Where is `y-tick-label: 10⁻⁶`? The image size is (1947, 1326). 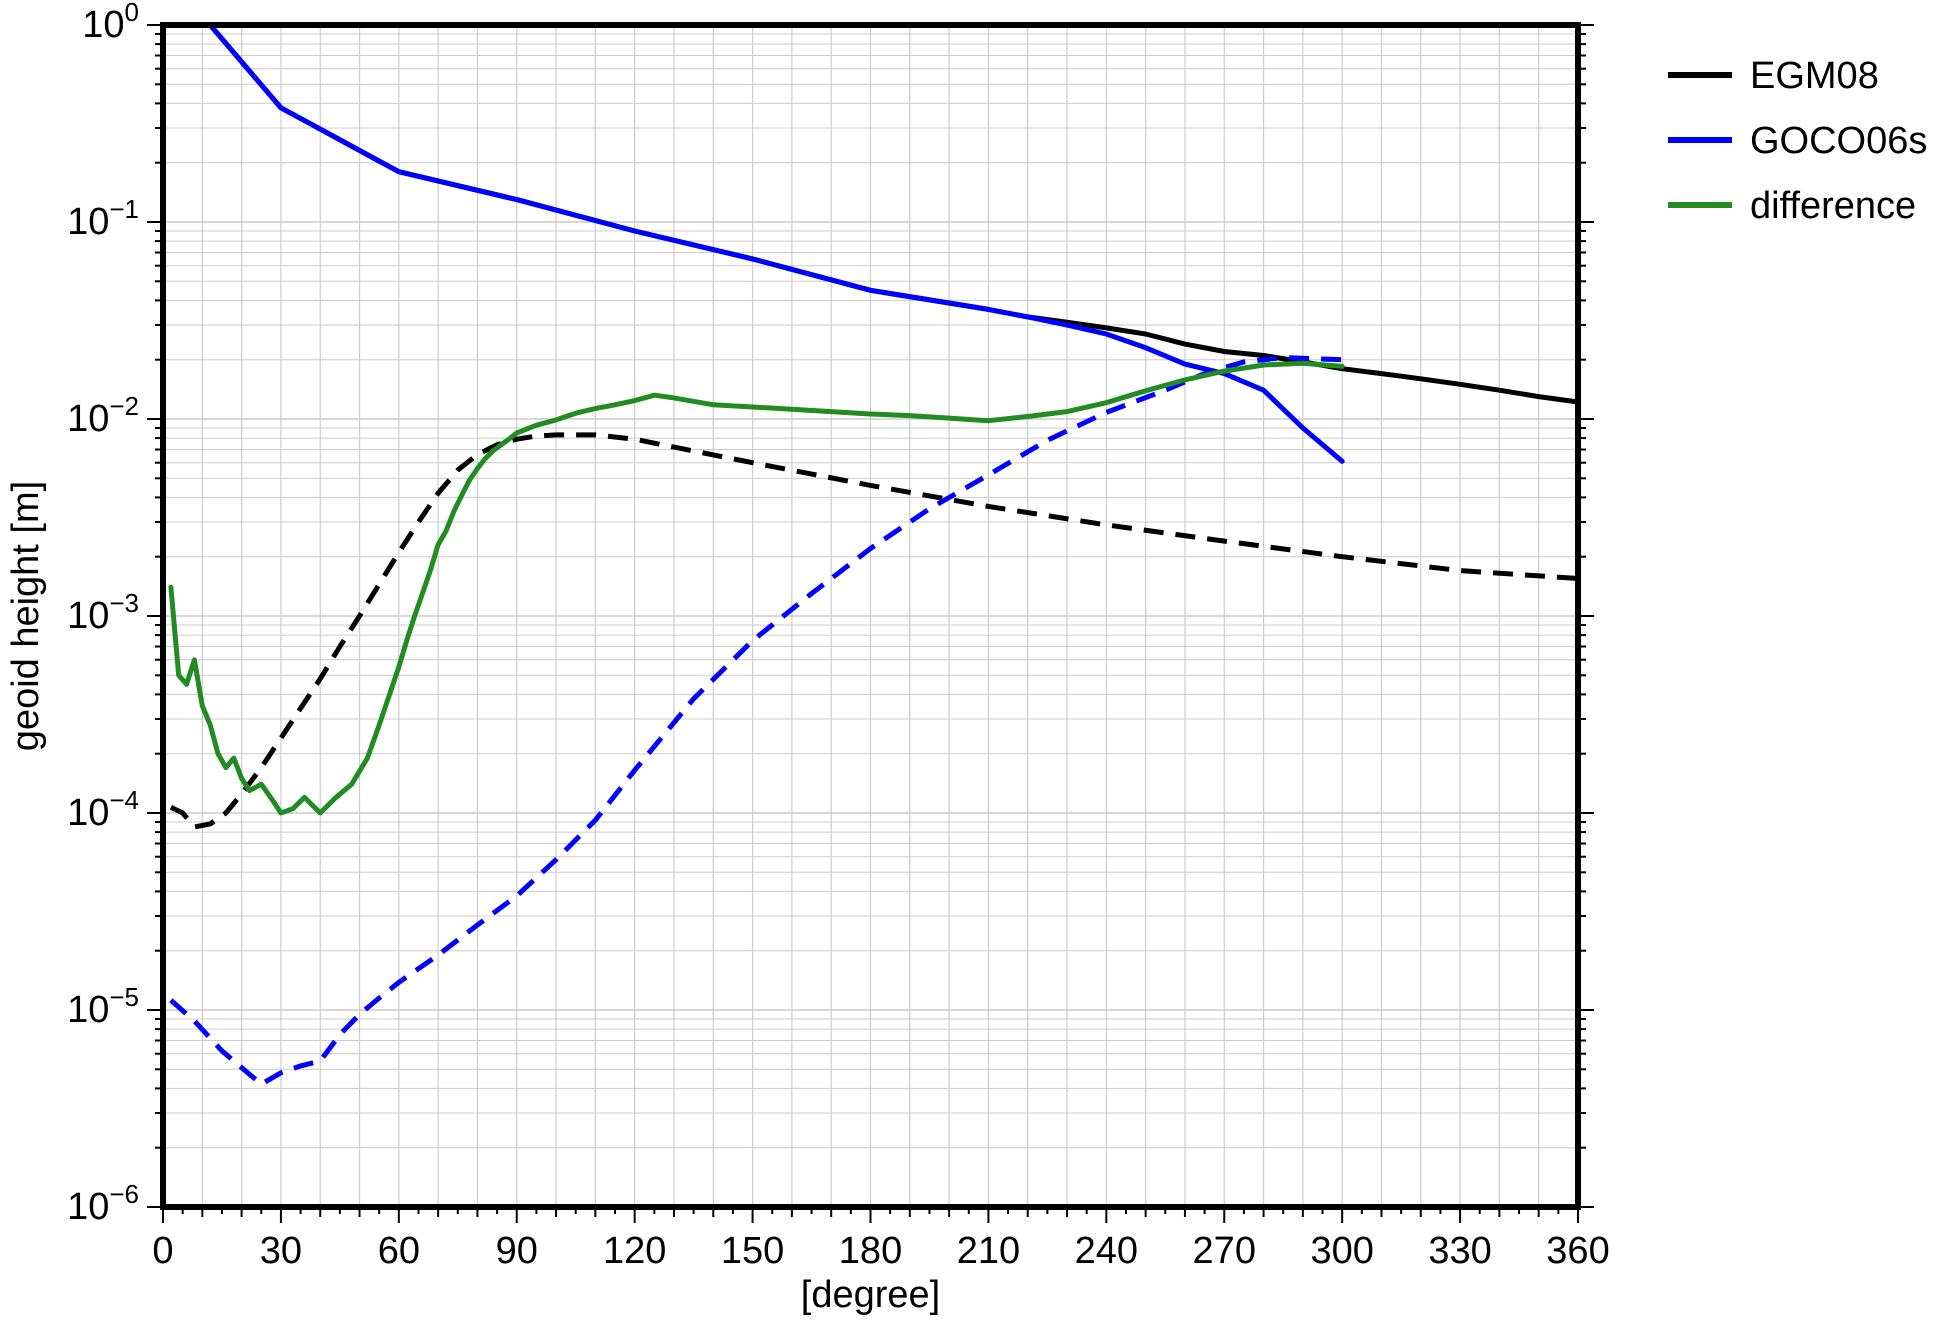 y-tick-label: 10⁻⁶ is located at coordinates (103, 1203).